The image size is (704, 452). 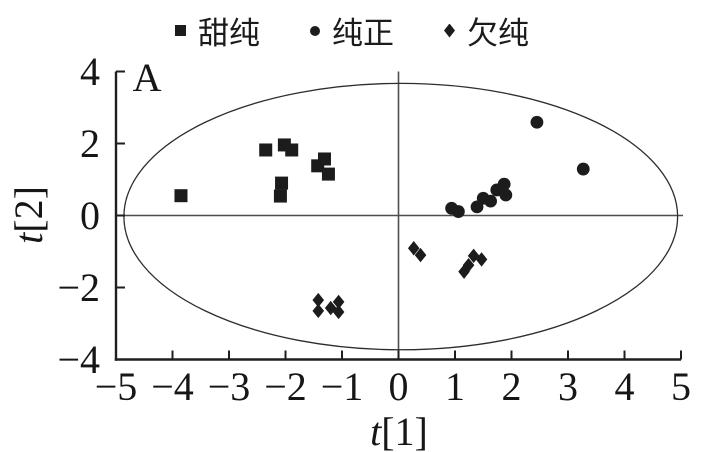 What do you see at coordinates (180, 30) in the screenshot?
I see `square-marker-icon` at bounding box center [180, 30].